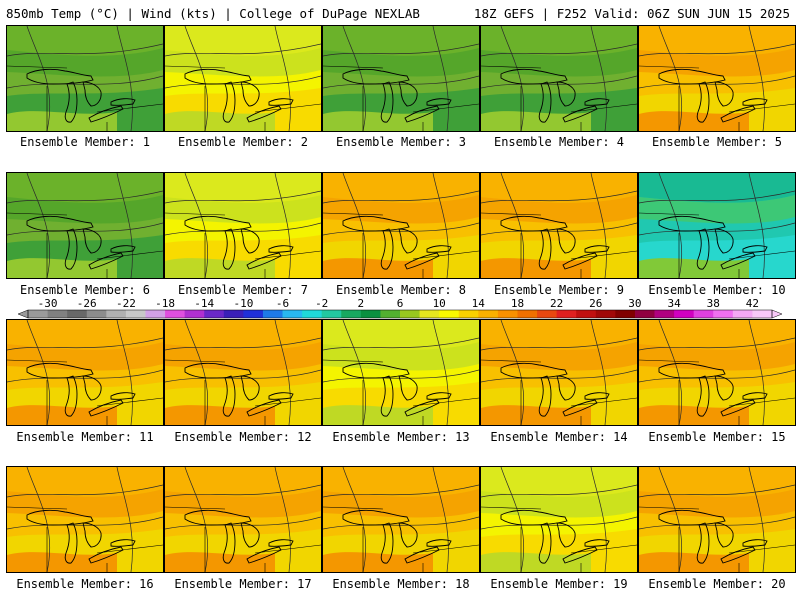  What do you see at coordinates (559, 290) in the screenshot?
I see `ensemble-member-label: Ensemble Member: 9` at bounding box center [559, 290].